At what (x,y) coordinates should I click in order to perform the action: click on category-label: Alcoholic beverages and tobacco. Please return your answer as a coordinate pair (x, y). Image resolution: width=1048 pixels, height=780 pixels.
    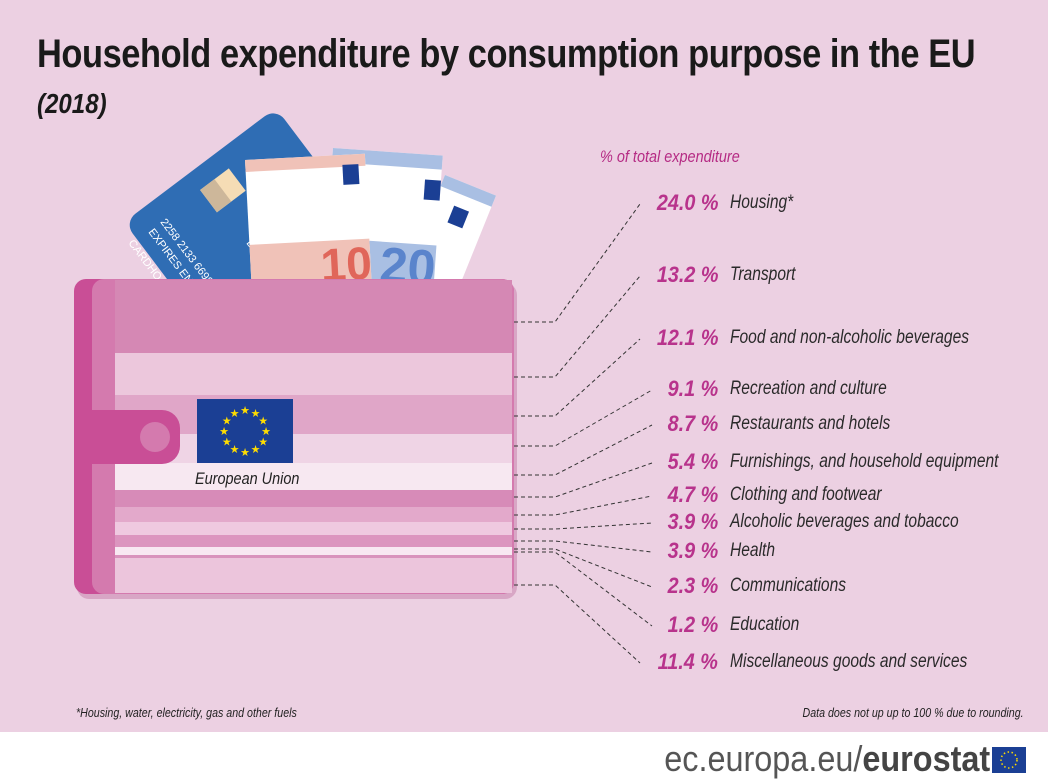
    Looking at the image, I should click on (844, 521).